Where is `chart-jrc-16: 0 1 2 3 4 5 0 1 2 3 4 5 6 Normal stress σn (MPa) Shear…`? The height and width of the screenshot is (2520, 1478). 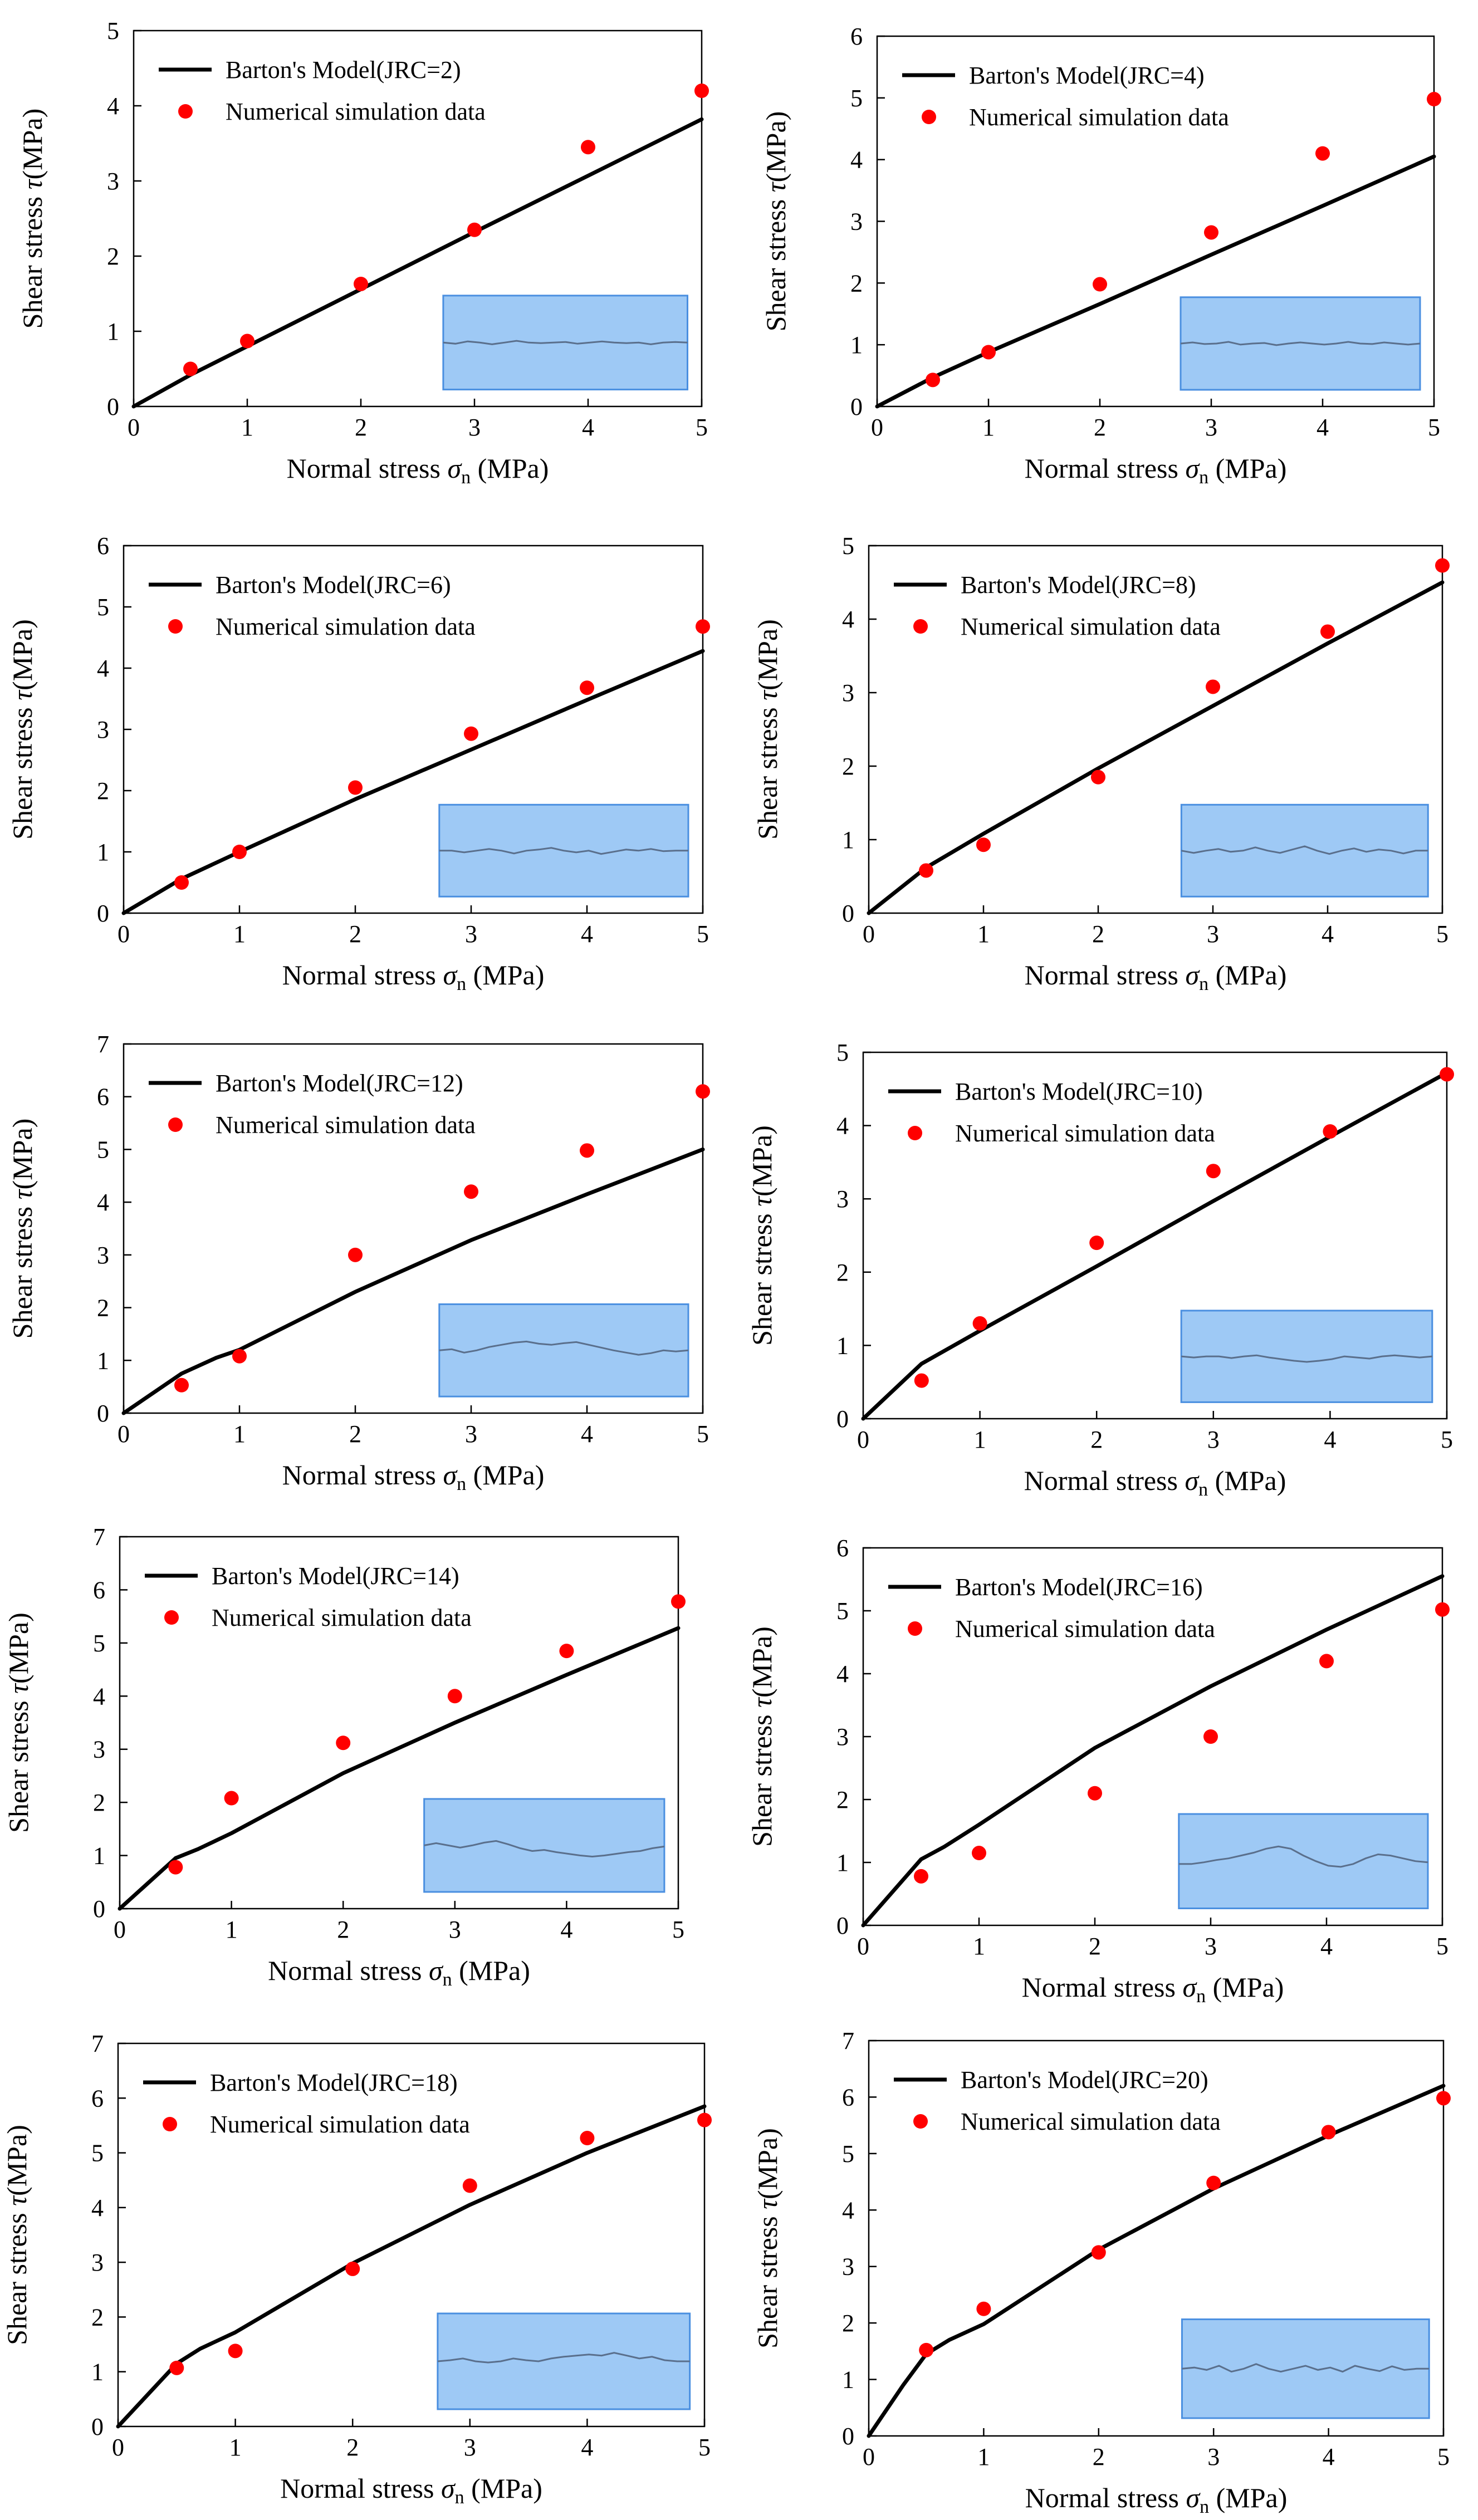 chart-jrc-16: 0 1 2 3 4 5 0 1 2 3 4 5 6 Normal stress σn (MPa) Shear… is located at coordinates (1098, 1771).